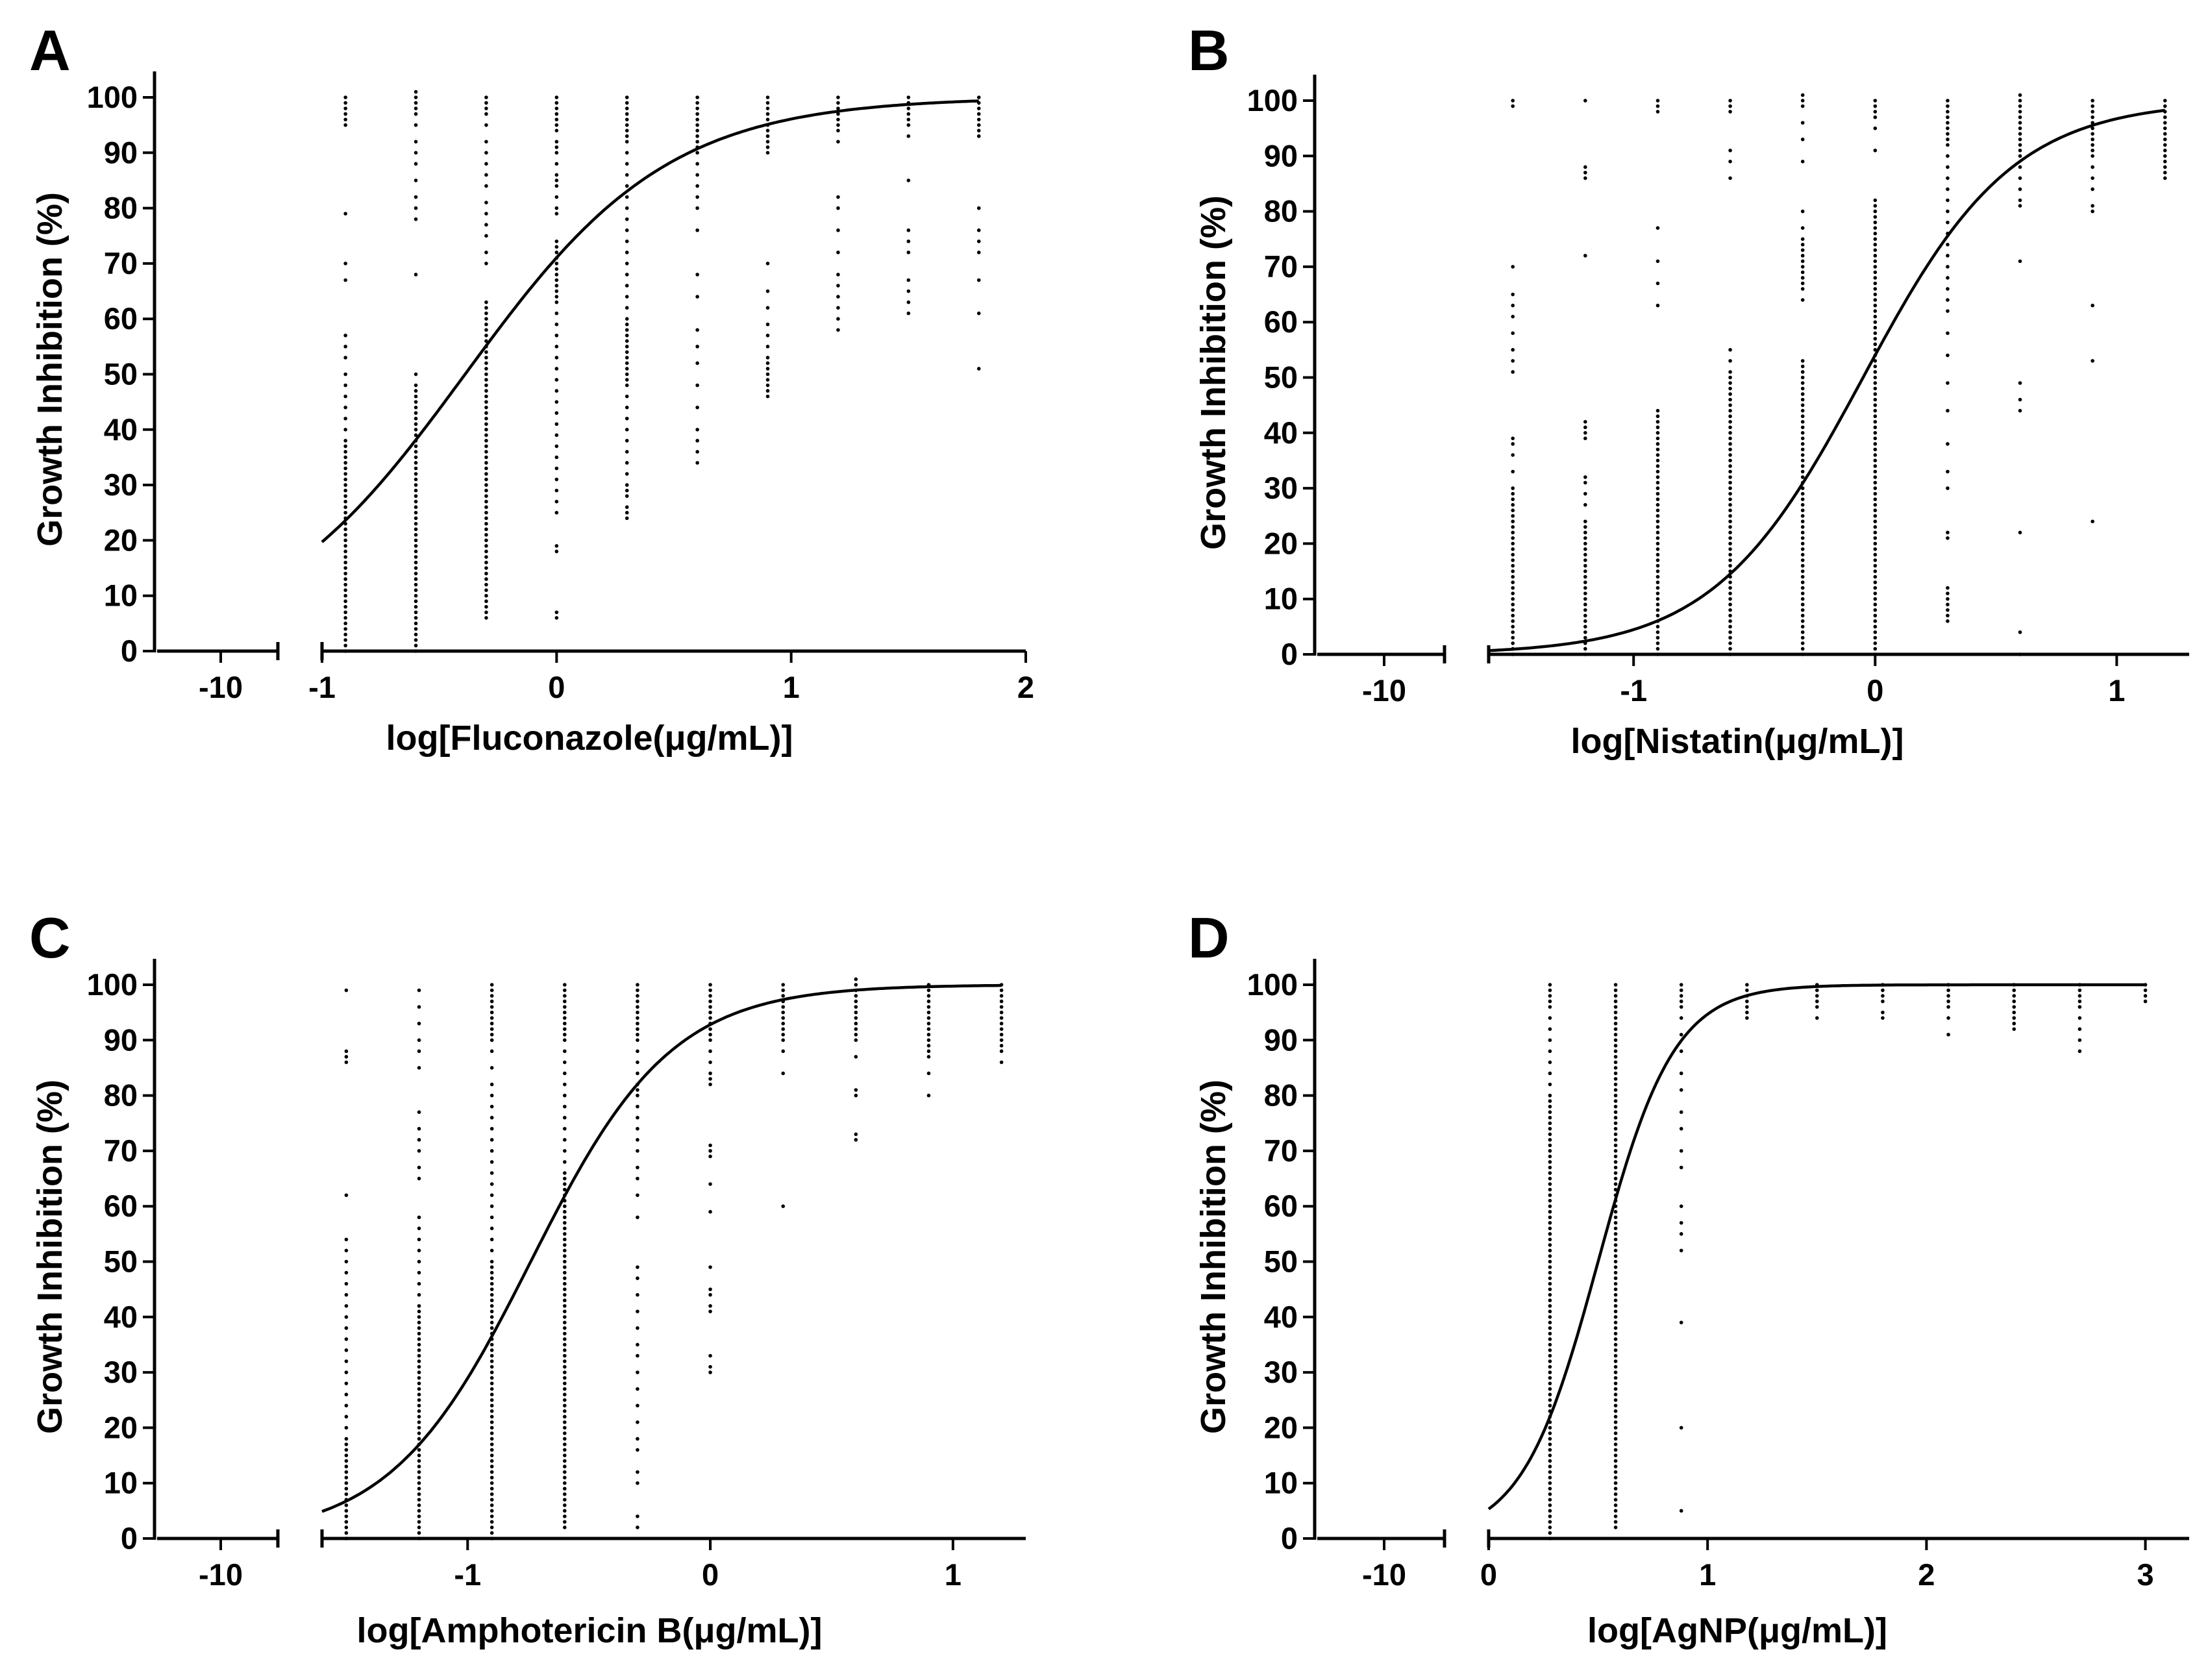  What do you see at coordinates (1281, 488) in the screenshot?
I see `y-tick-label: 30` at bounding box center [1281, 488].